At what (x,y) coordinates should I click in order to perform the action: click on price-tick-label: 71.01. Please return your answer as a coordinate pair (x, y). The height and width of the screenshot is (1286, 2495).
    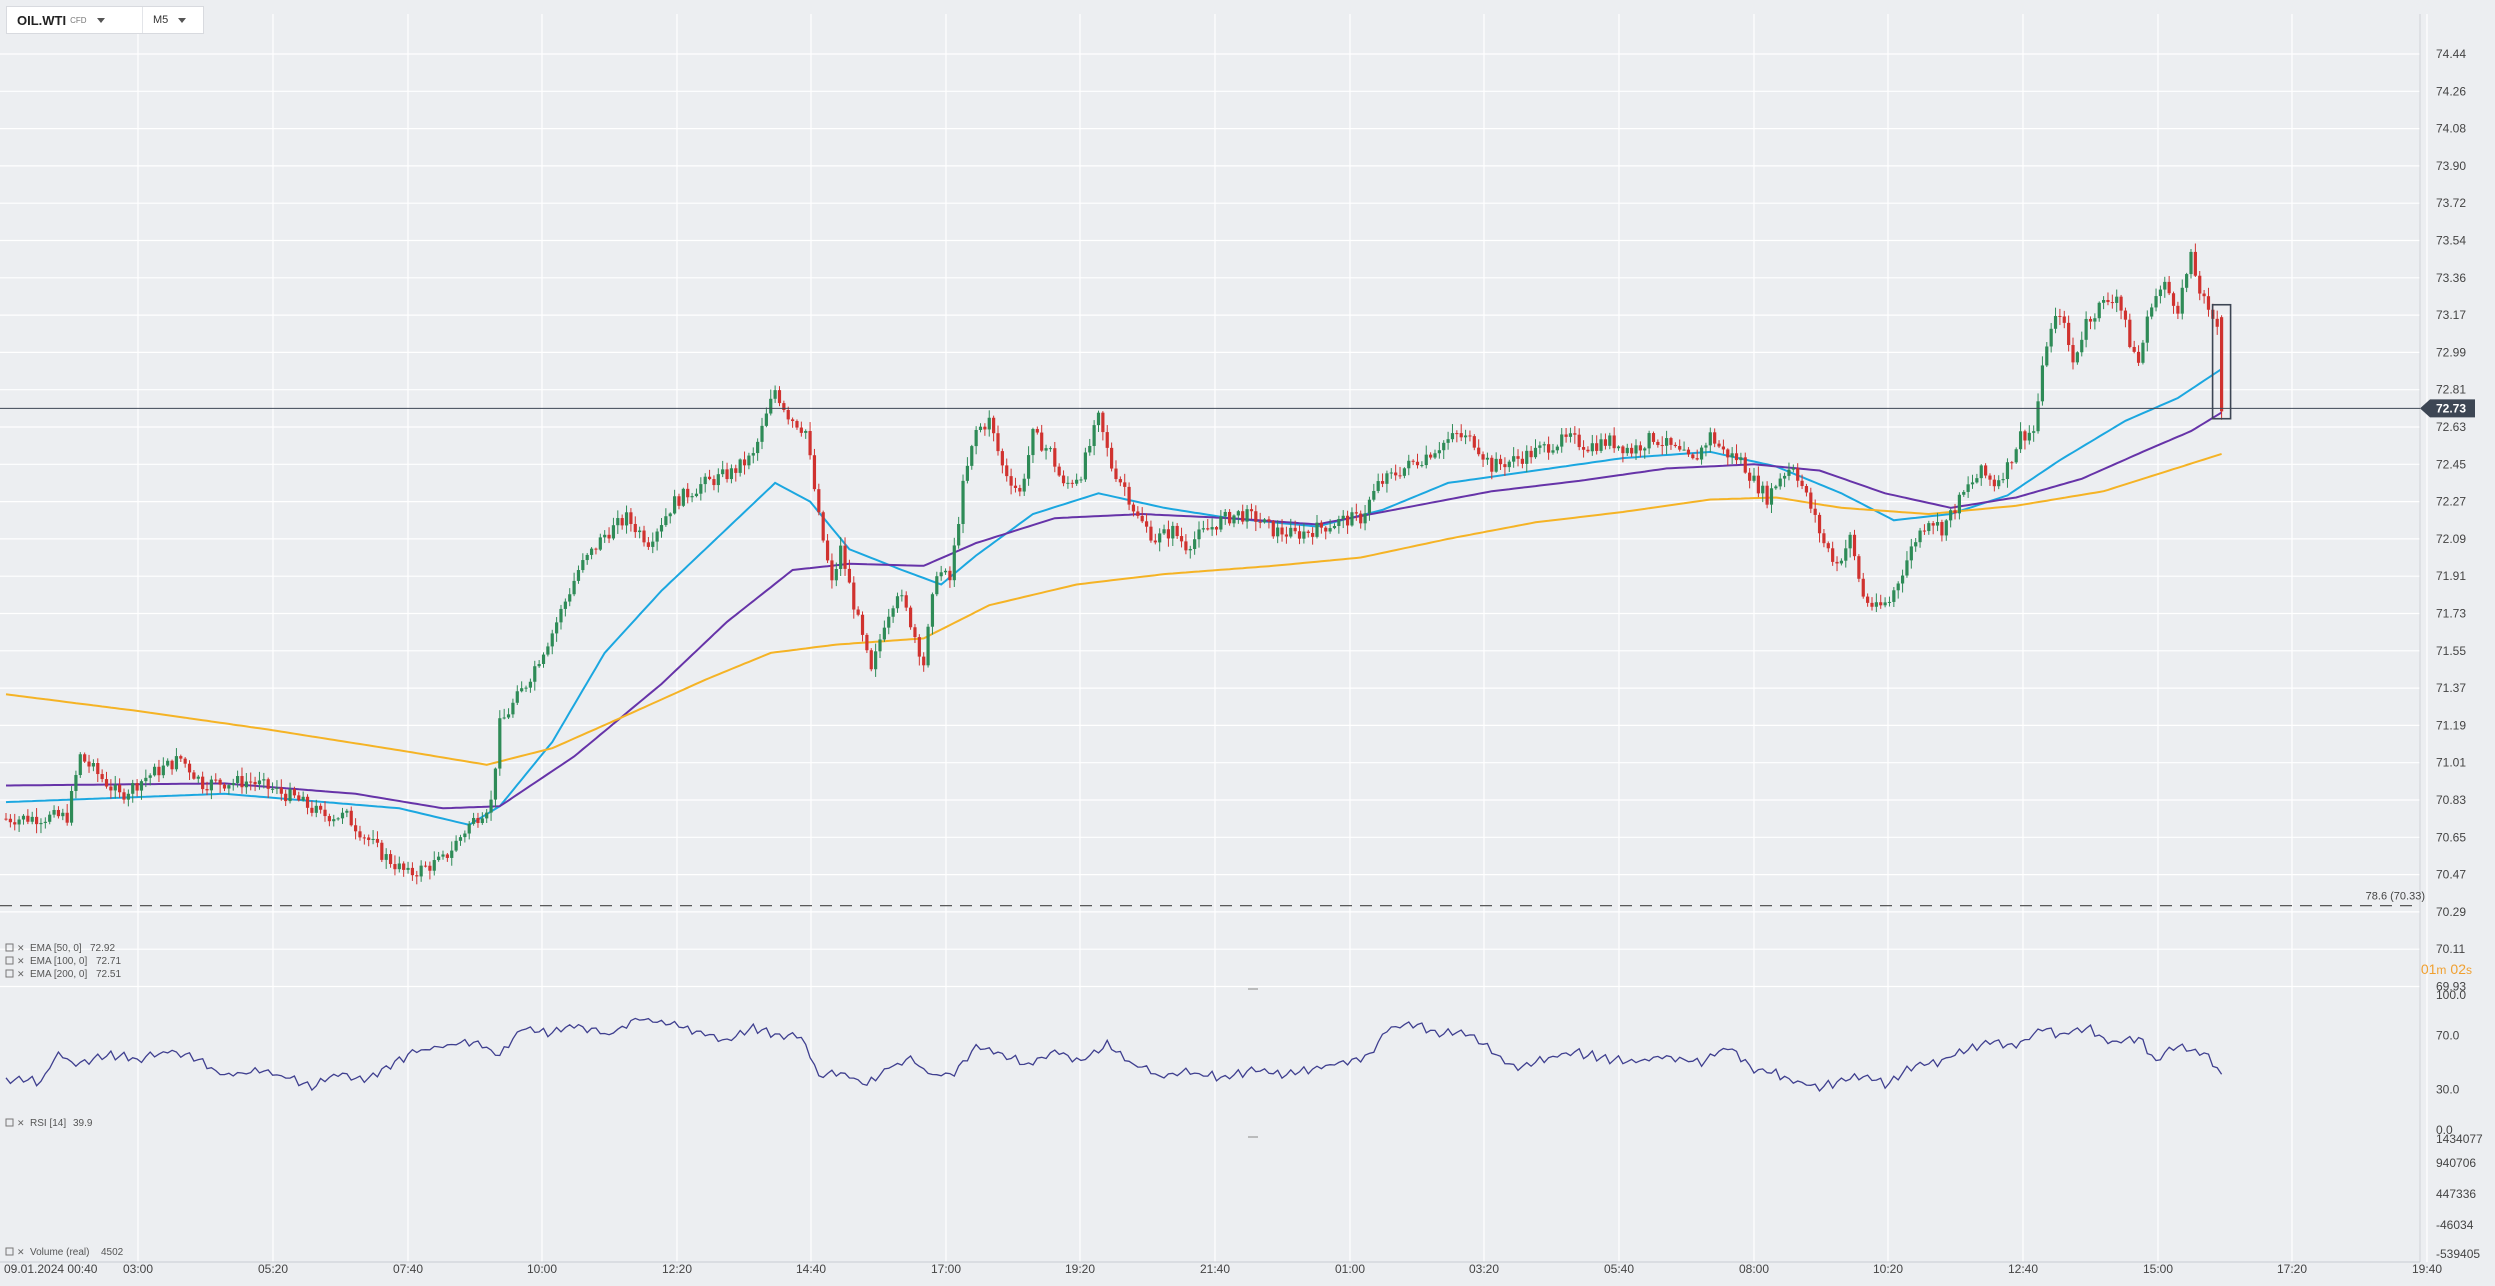
    Looking at the image, I should click on (2451, 763).